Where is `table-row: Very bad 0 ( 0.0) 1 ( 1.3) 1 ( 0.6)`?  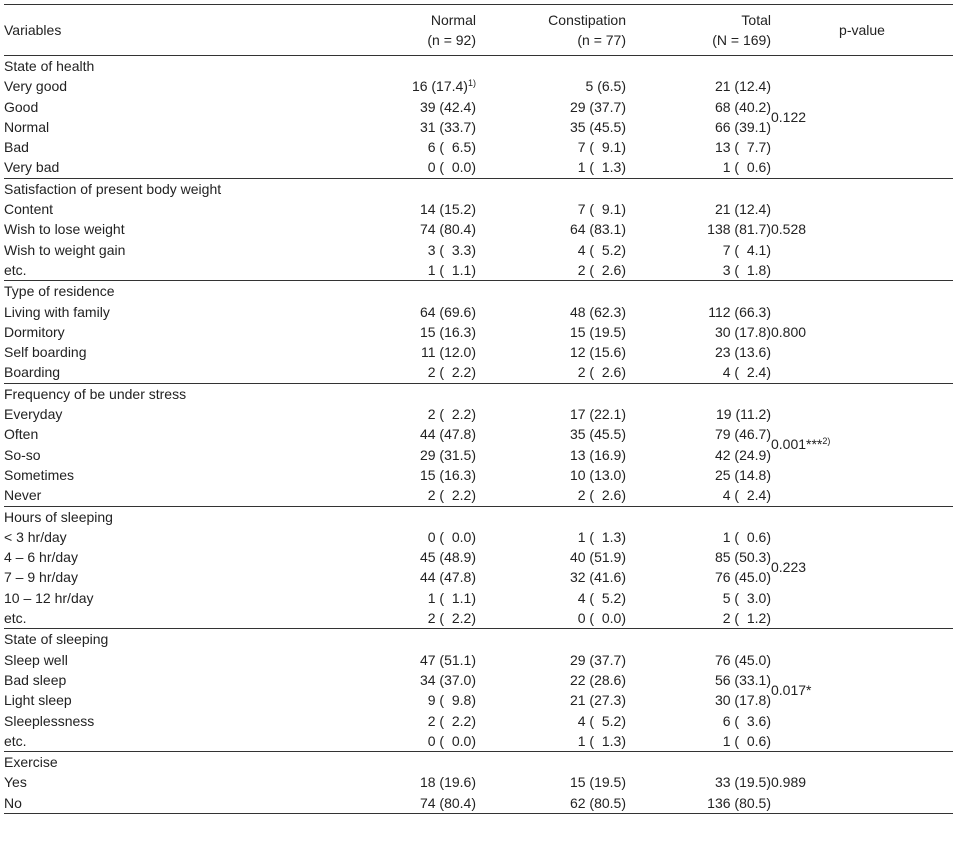 table-row: Very bad 0 ( 0.0) 1 ( 1.3) 1 ( 0.6) is located at coordinates (478, 167).